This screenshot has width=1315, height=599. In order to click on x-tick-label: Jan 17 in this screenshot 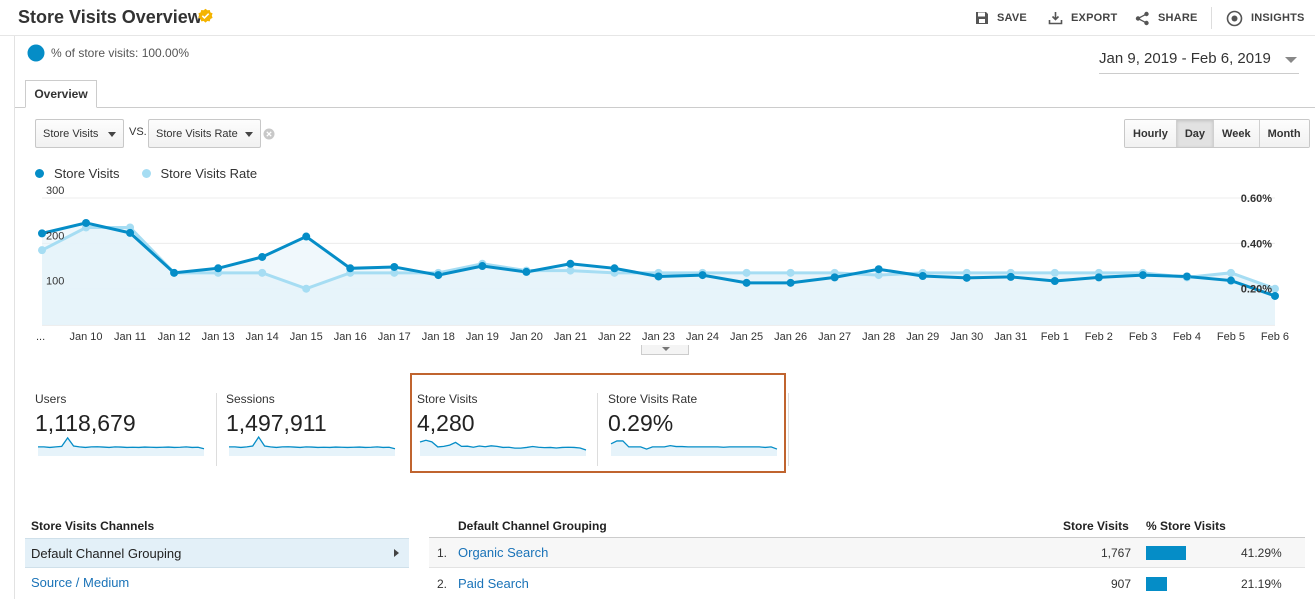, I will do `click(394, 337)`.